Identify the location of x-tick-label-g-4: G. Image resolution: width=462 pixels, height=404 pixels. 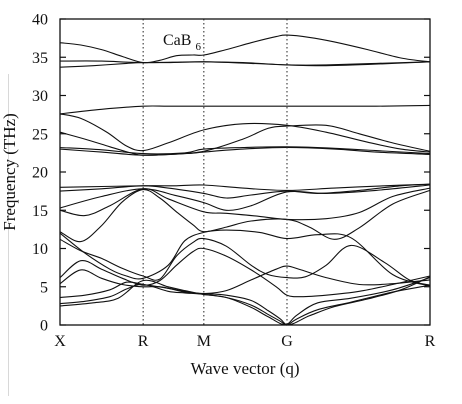
(287, 341).